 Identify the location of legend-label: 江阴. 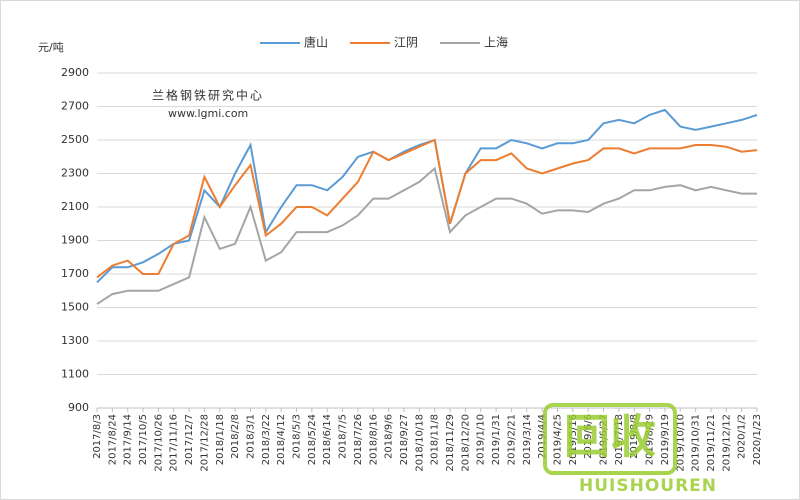
(406, 43).